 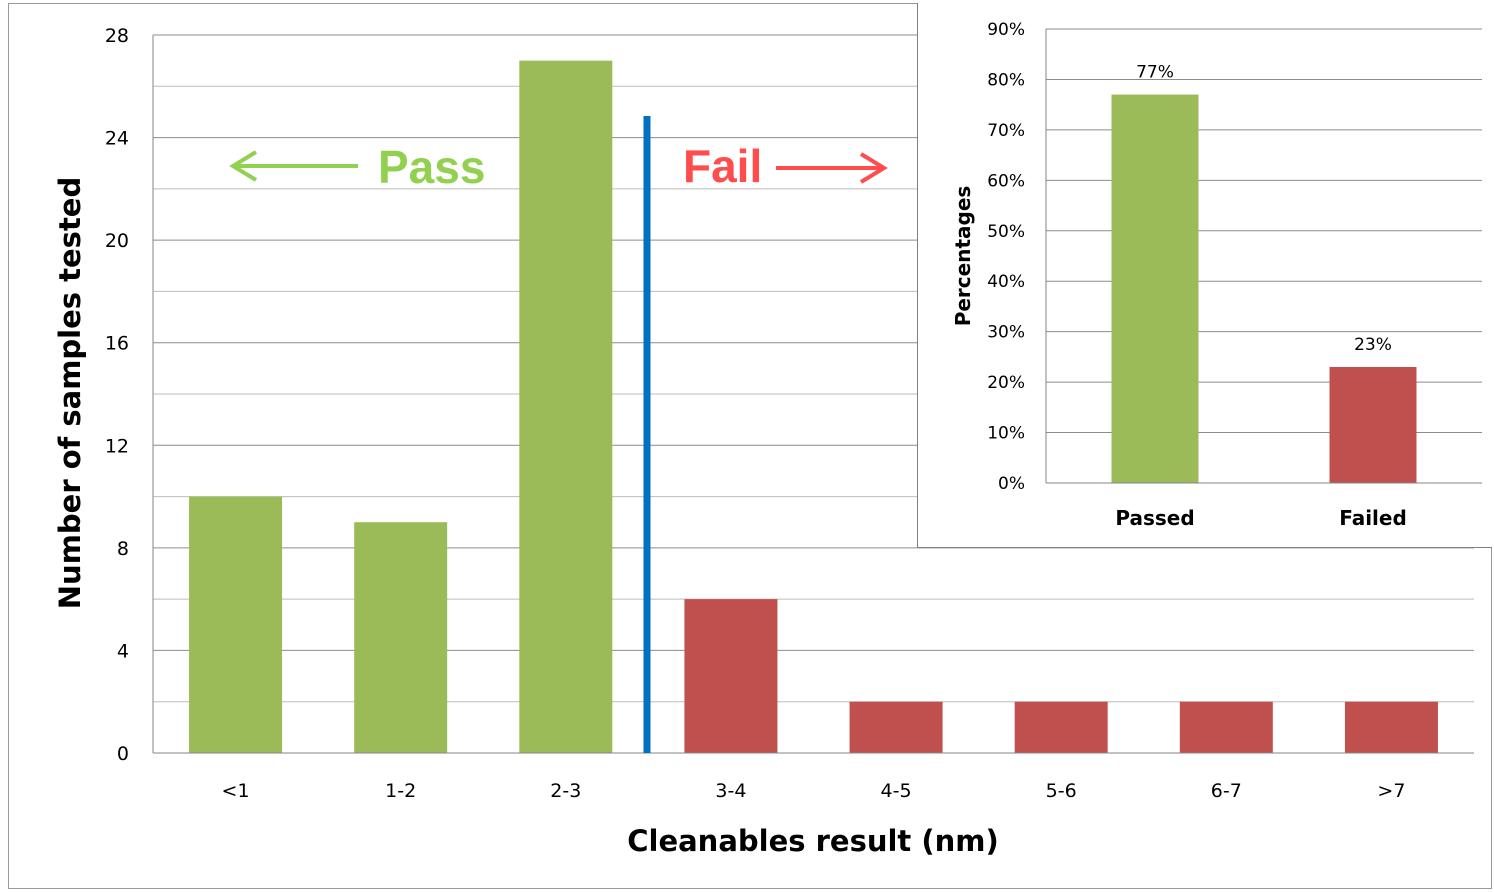 What do you see at coordinates (117, 139) in the screenshot?
I see `main-y-tick-label: 24` at bounding box center [117, 139].